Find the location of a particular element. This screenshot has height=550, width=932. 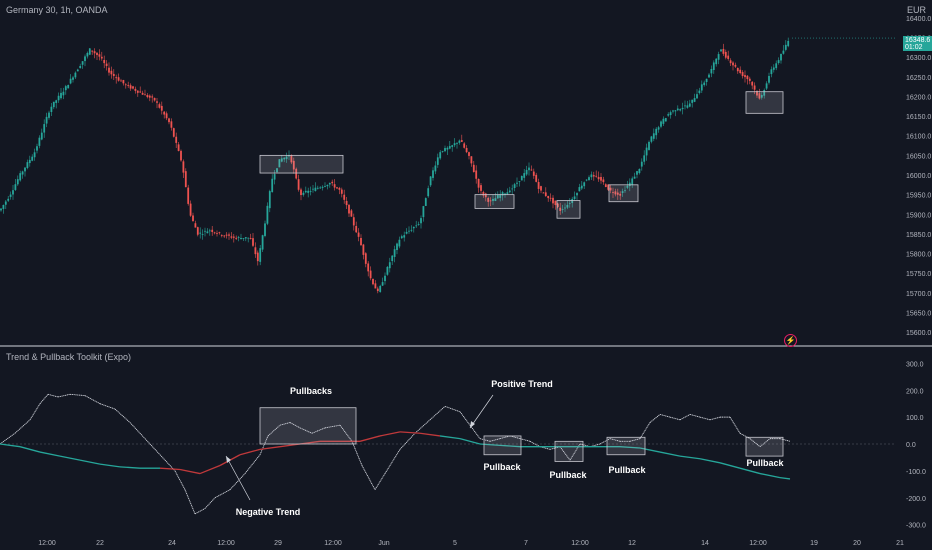

time-tick-label: 12:00 is located at coordinates (758, 543).